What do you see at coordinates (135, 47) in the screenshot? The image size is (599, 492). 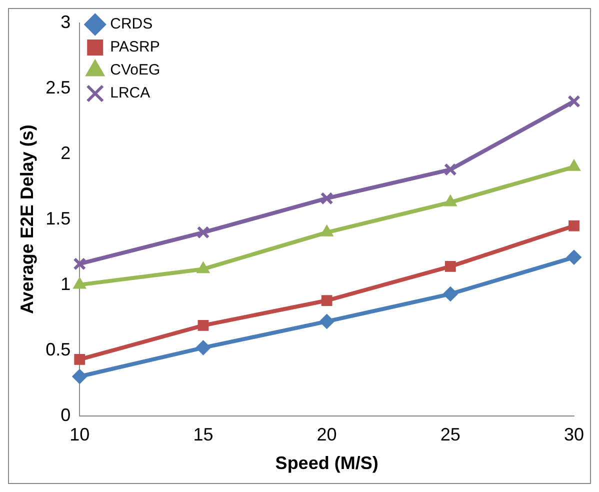 I see `legend-label: PASRP` at bounding box center [135, 47].